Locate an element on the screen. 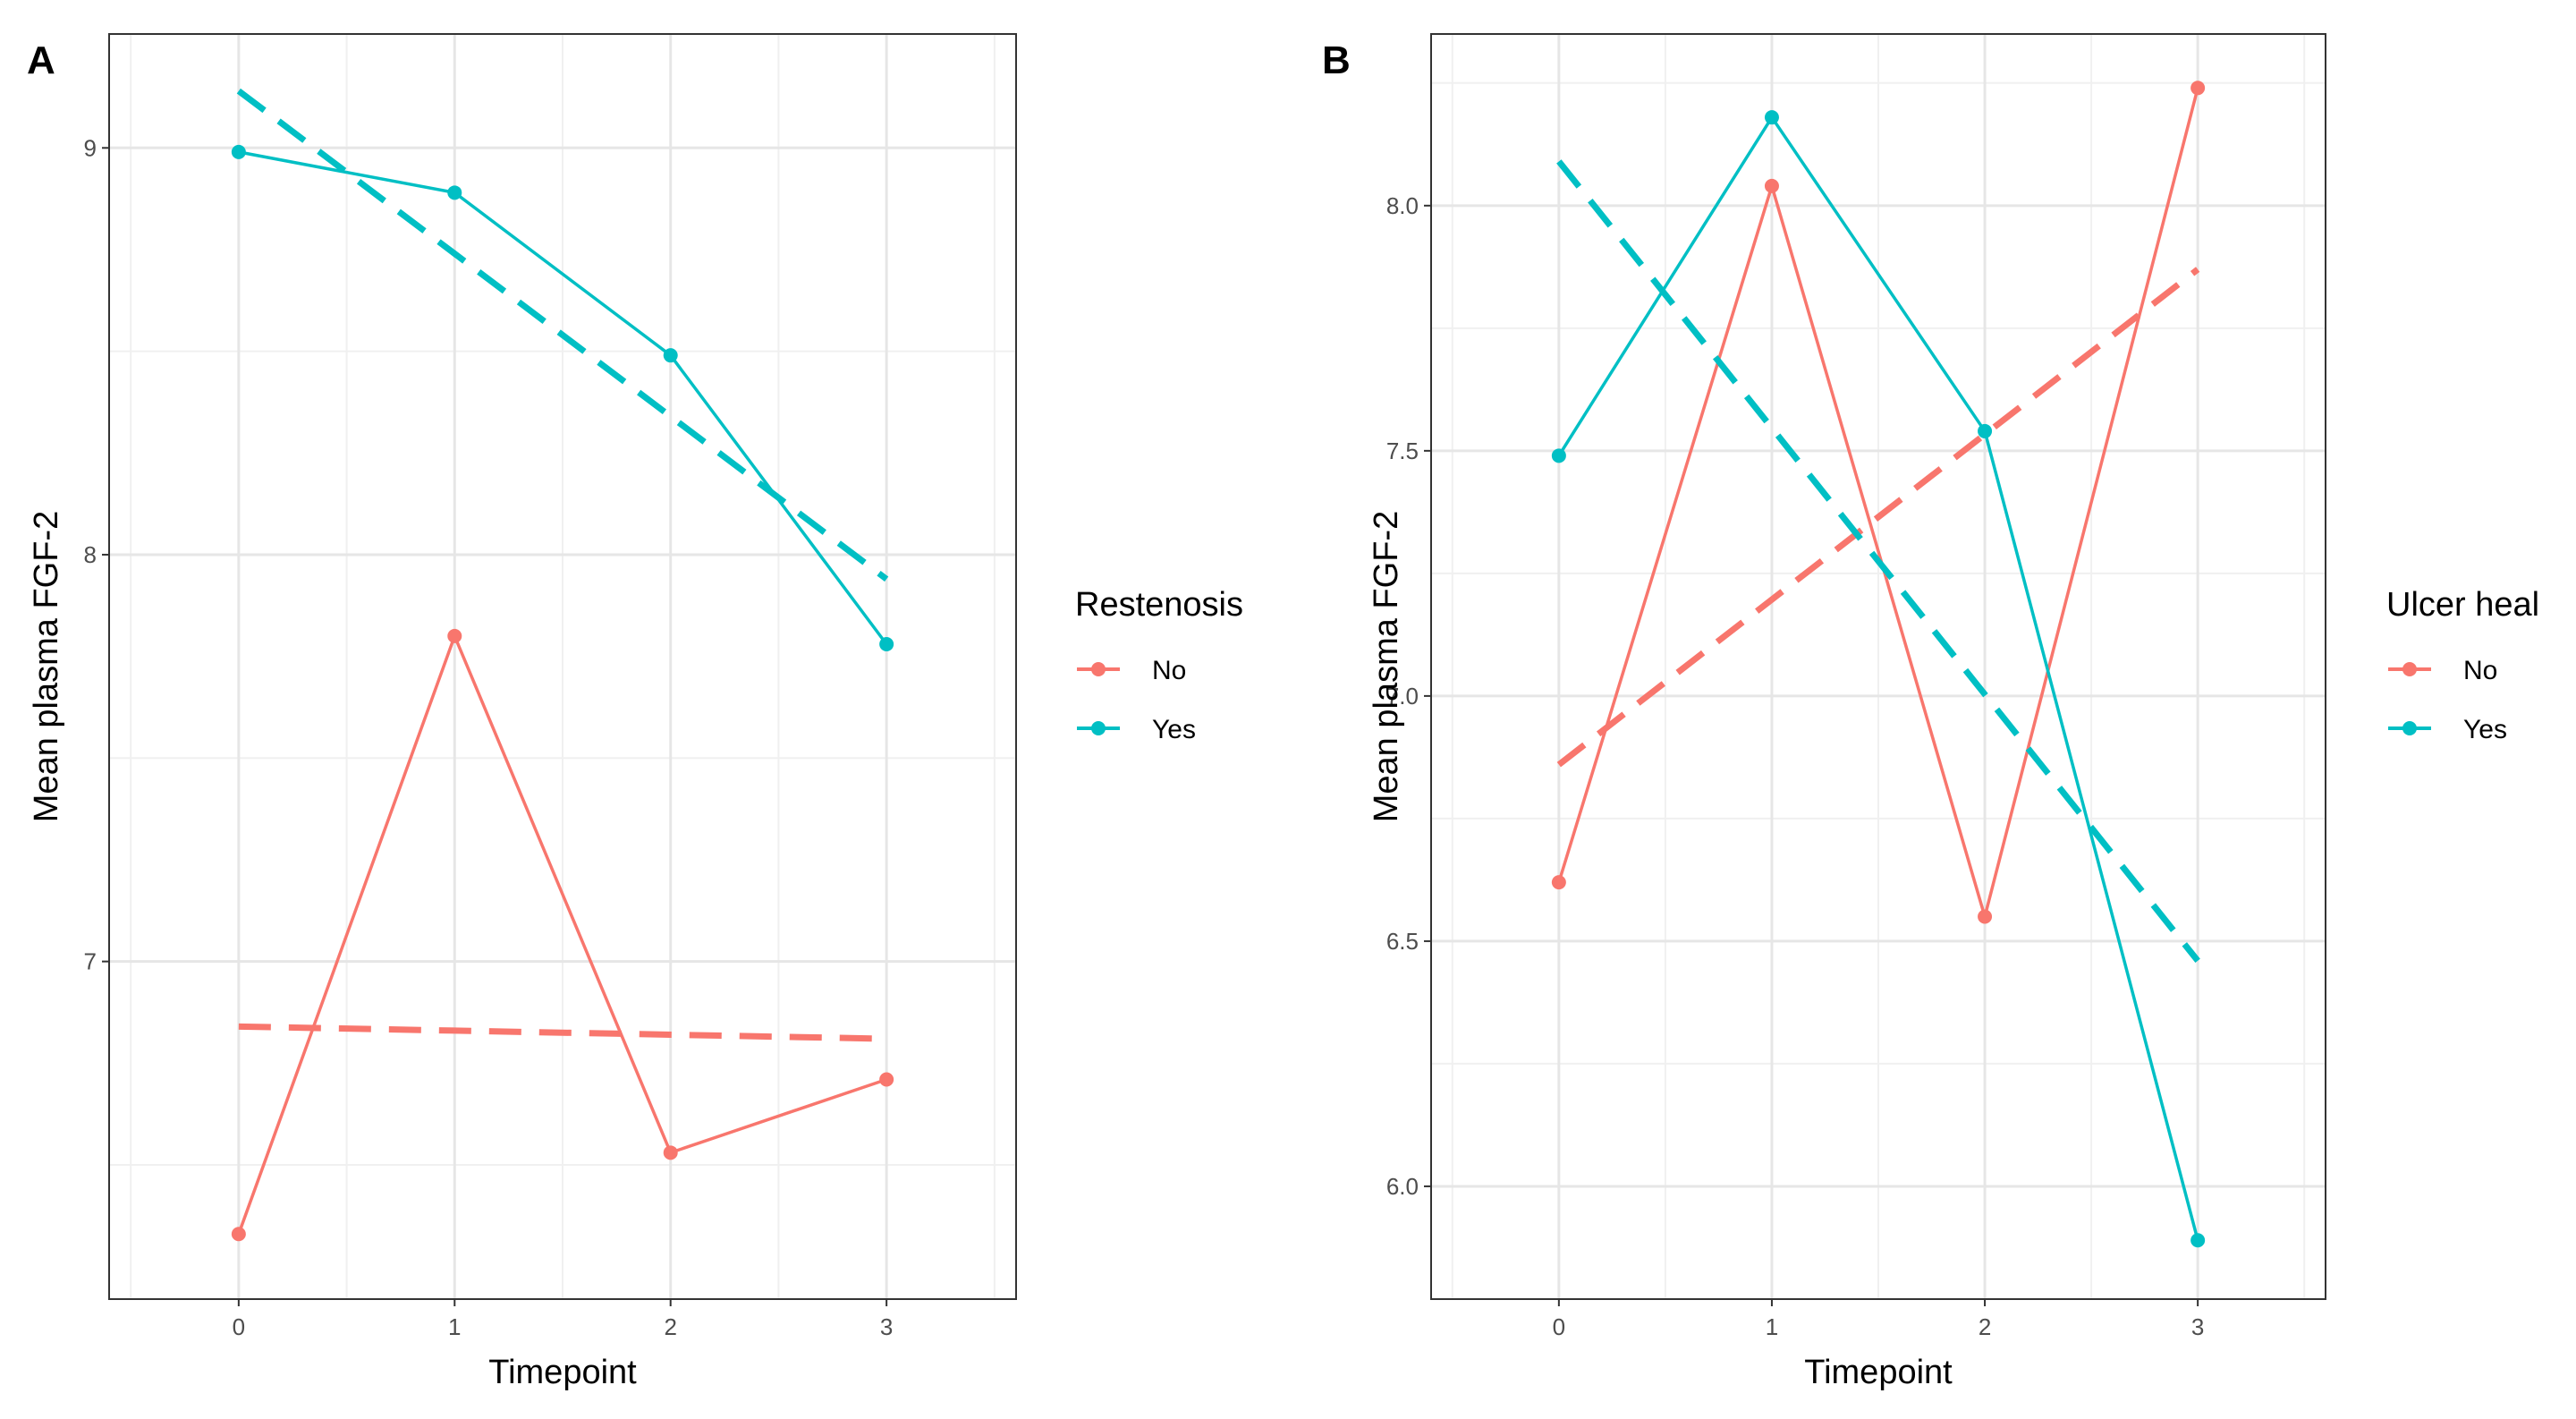 This screenshot has width=2576, height=1419. y-tick-label: 7.5 is located at coordinates (1402, 451).